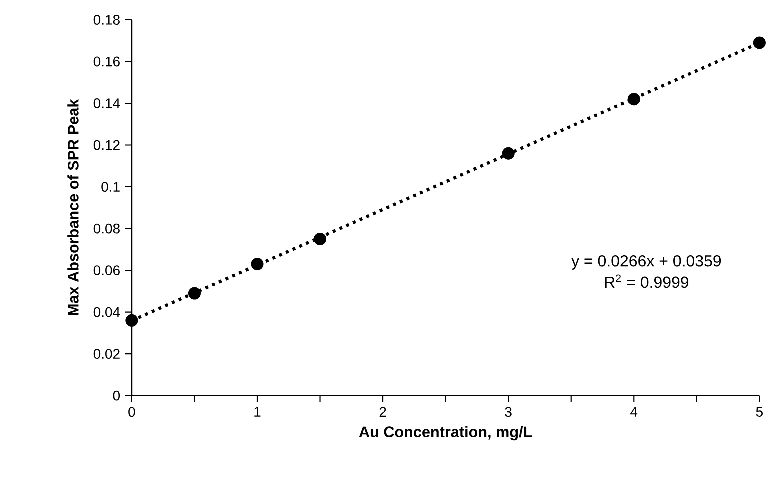 The height and width of the screenshot is (478, 768). I want to click on y-tick-label: 0.02, so click(107, 354).